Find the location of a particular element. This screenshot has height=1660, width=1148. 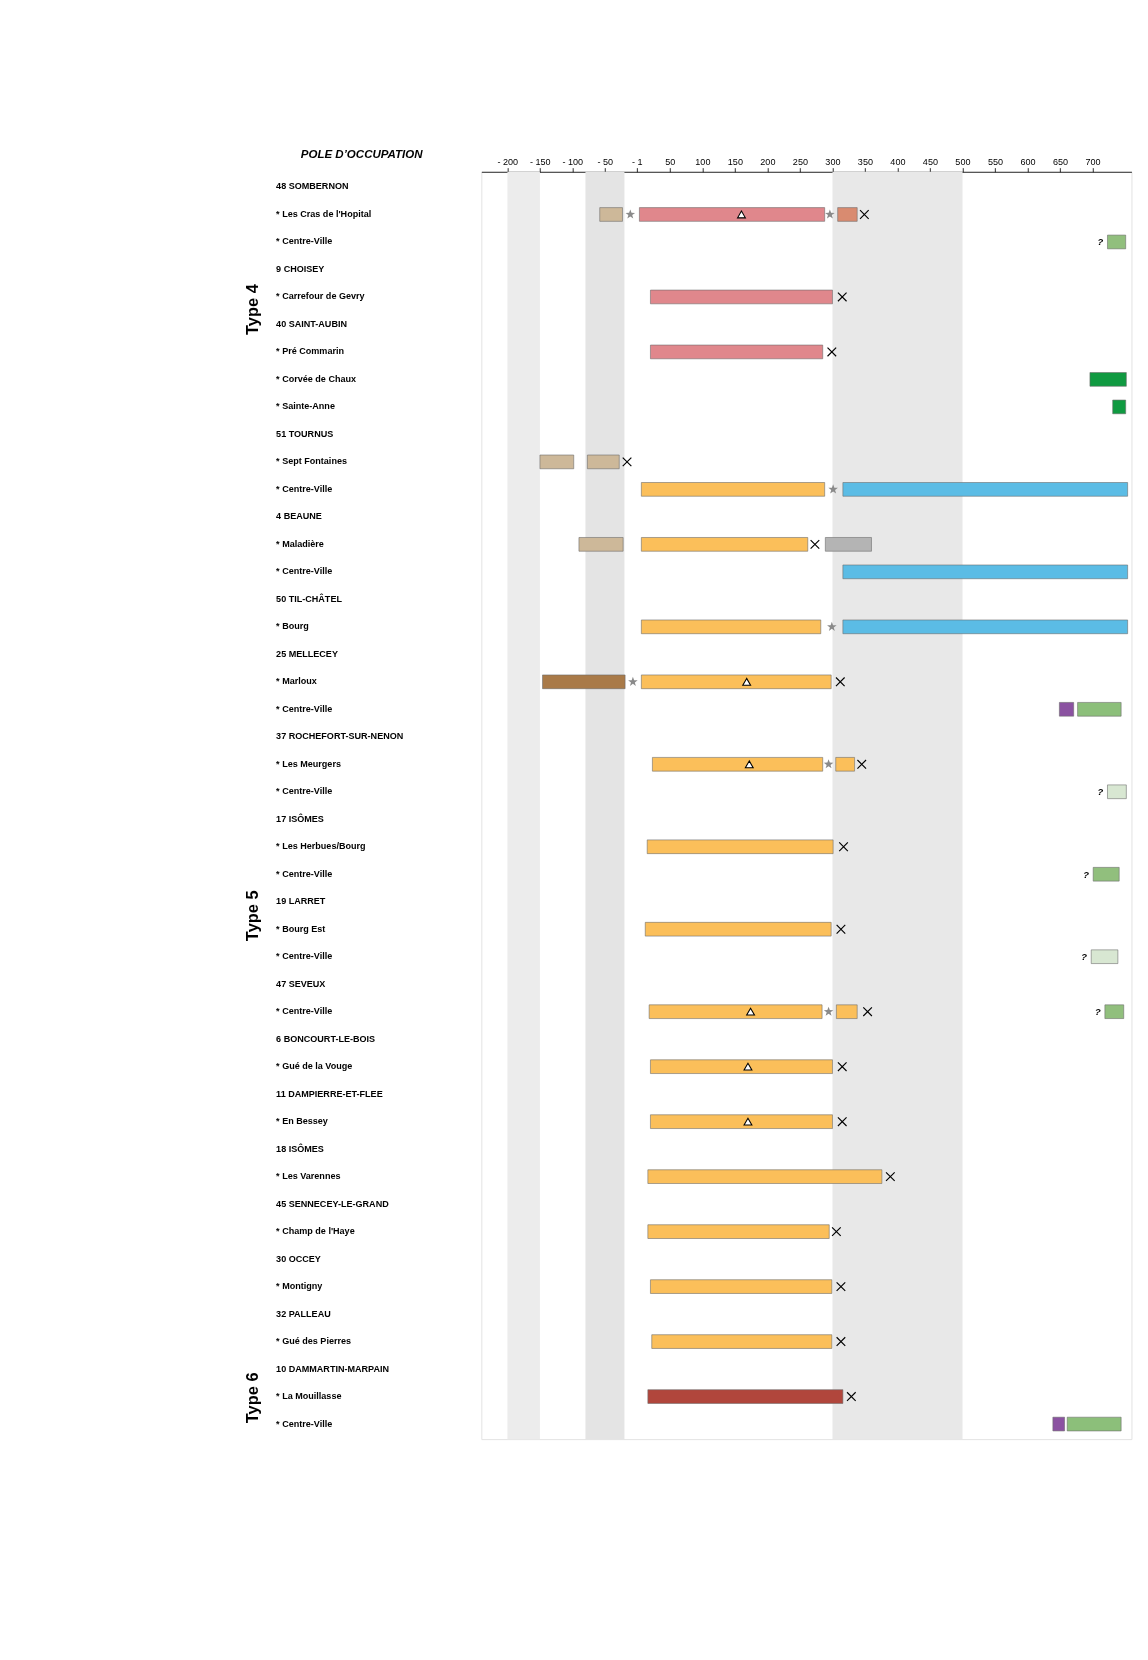

y-tick-label: * Bourg Est is located at coordinates (301, 928).